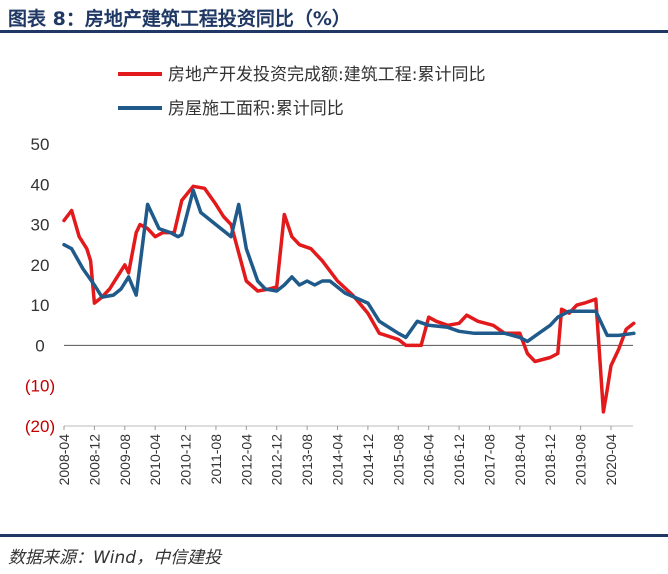  What do you see at coordinates (64, 460) in the screenshot?
I see `x-tick-label: 2008-04` at bounding box center [64, 460].